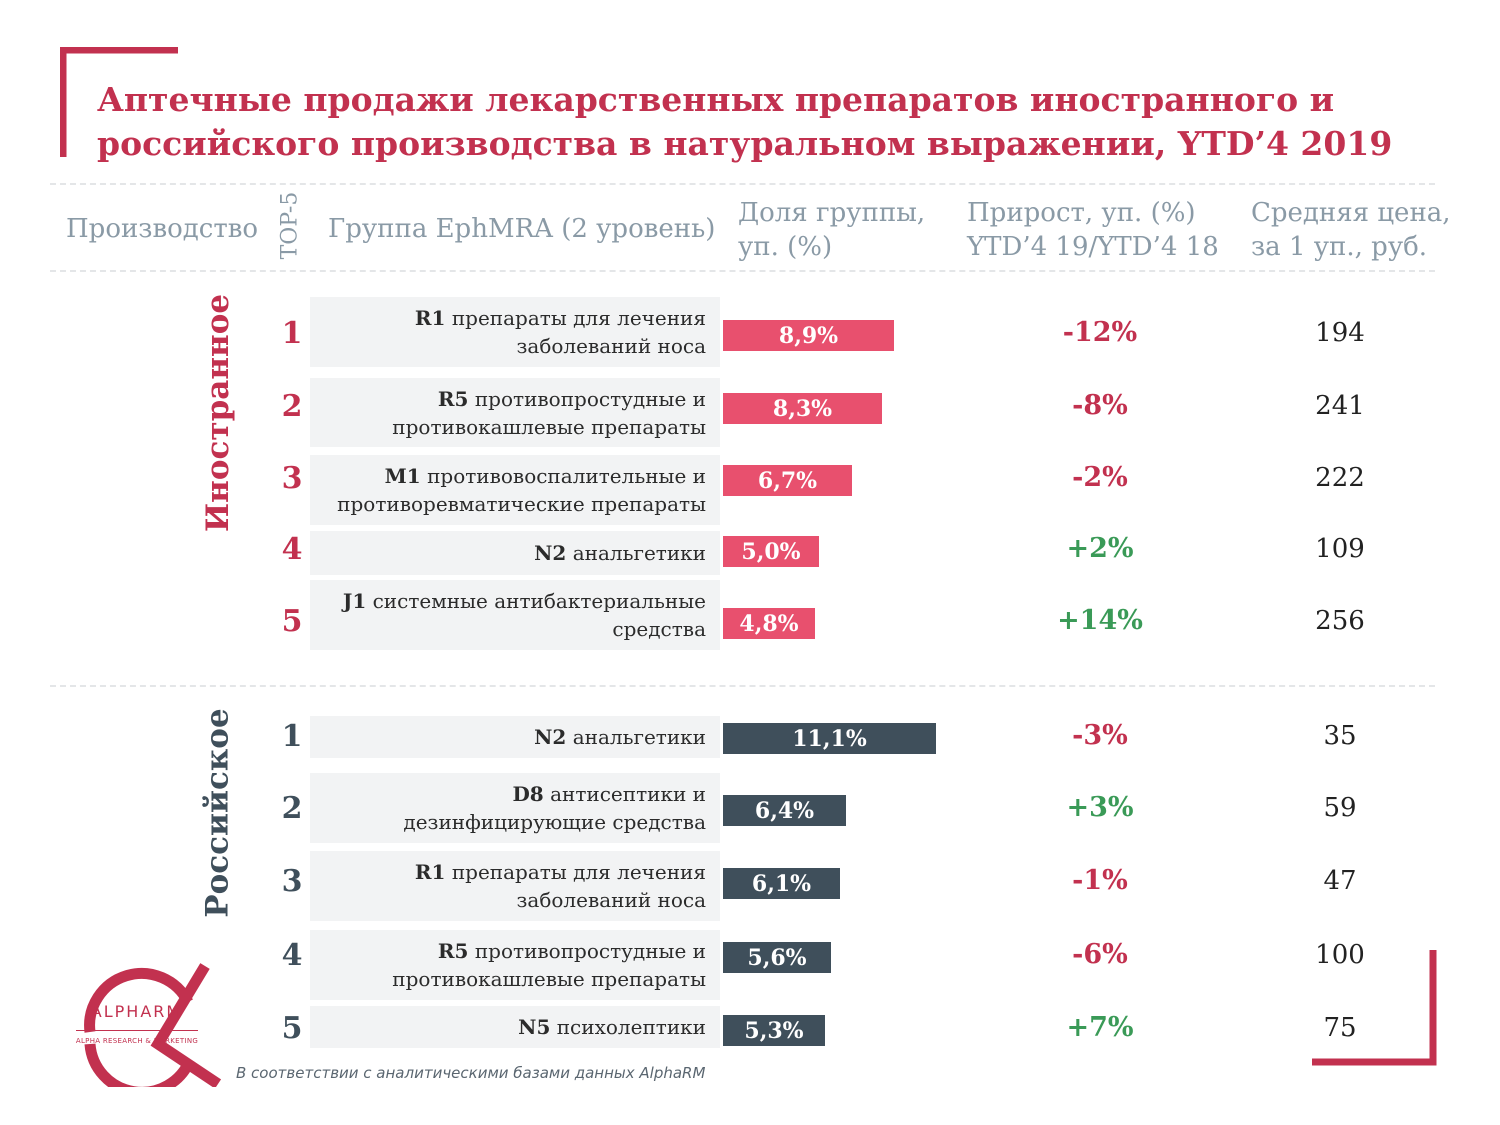  I want to click on group-code: M1, so click(402, 476).